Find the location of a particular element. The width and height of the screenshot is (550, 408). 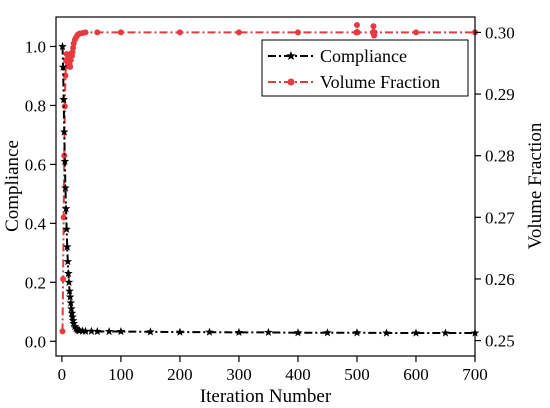

y-left-tick-label: 0.2 is located at coordinates (35, 282).